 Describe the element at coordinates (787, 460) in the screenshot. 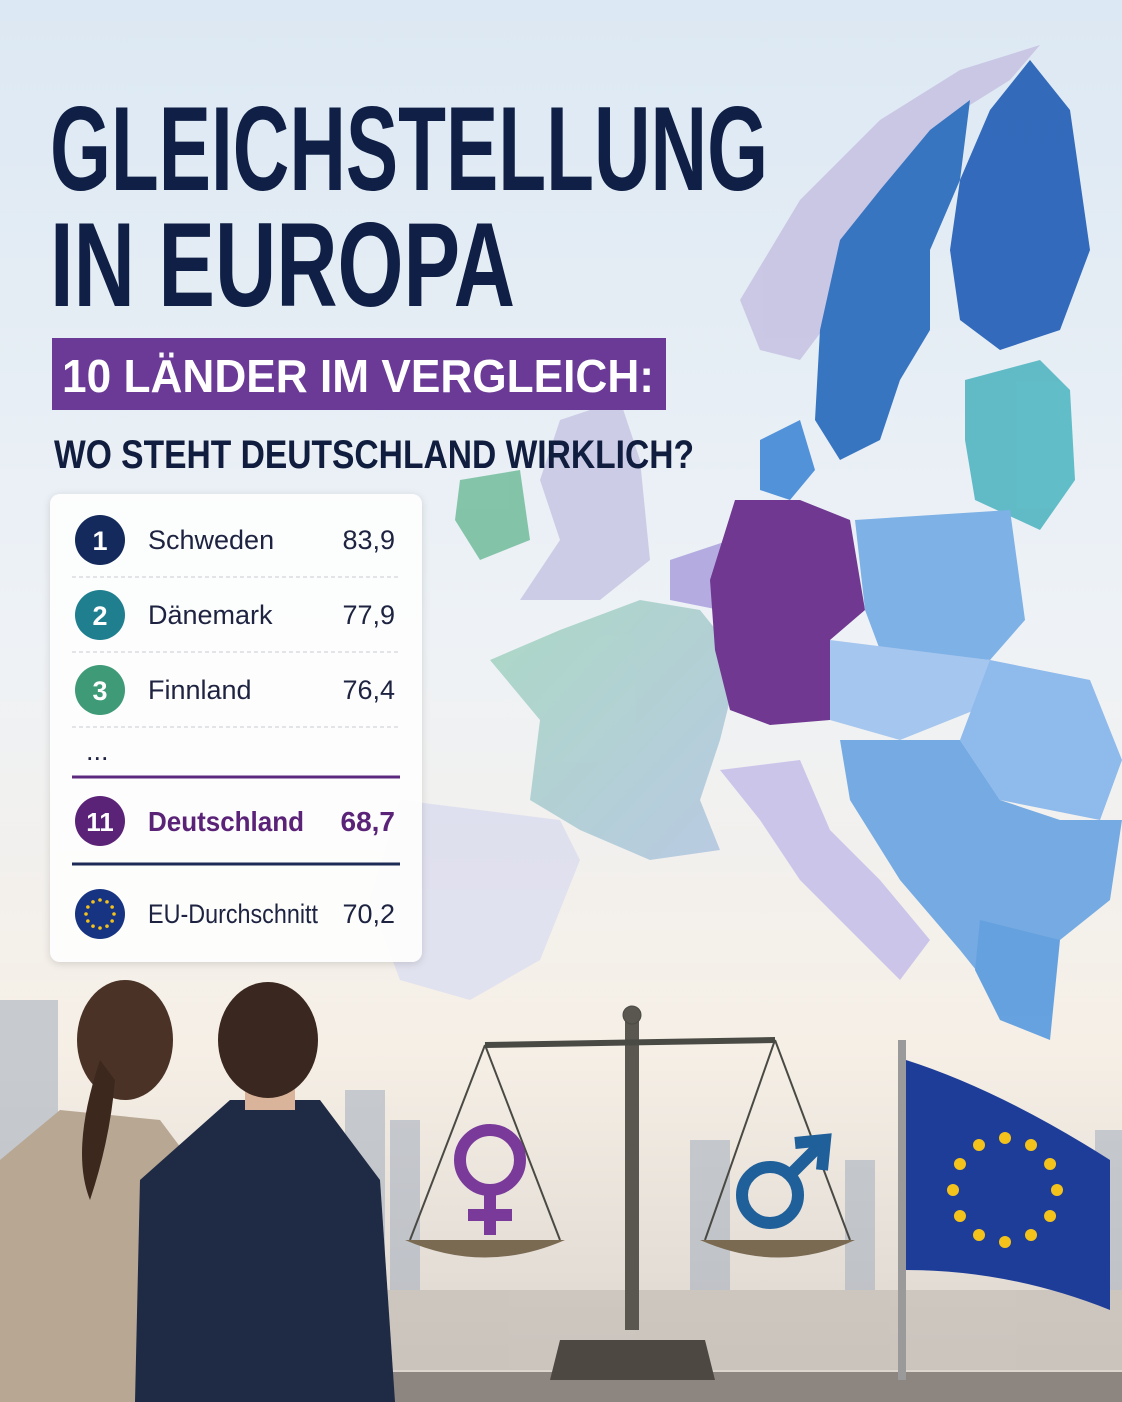

I see `denmark` at that location.